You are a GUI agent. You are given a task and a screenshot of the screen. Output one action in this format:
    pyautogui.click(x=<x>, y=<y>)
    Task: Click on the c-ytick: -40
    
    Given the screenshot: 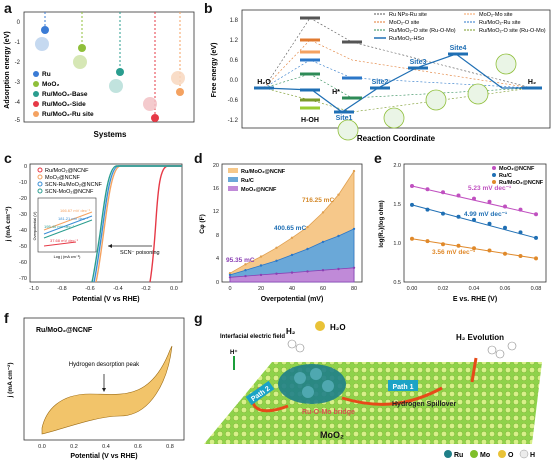 What is the action you would take?
    pyautogui.click(x=23, y=231)
    